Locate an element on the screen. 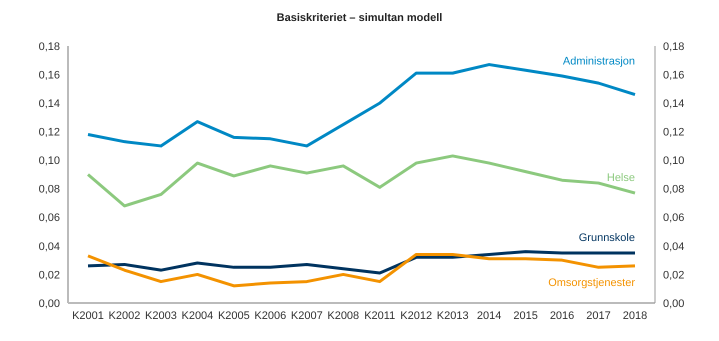 The image size is (719, 341). y-tick-label: 0,10 is located at coordinates (49, 161).